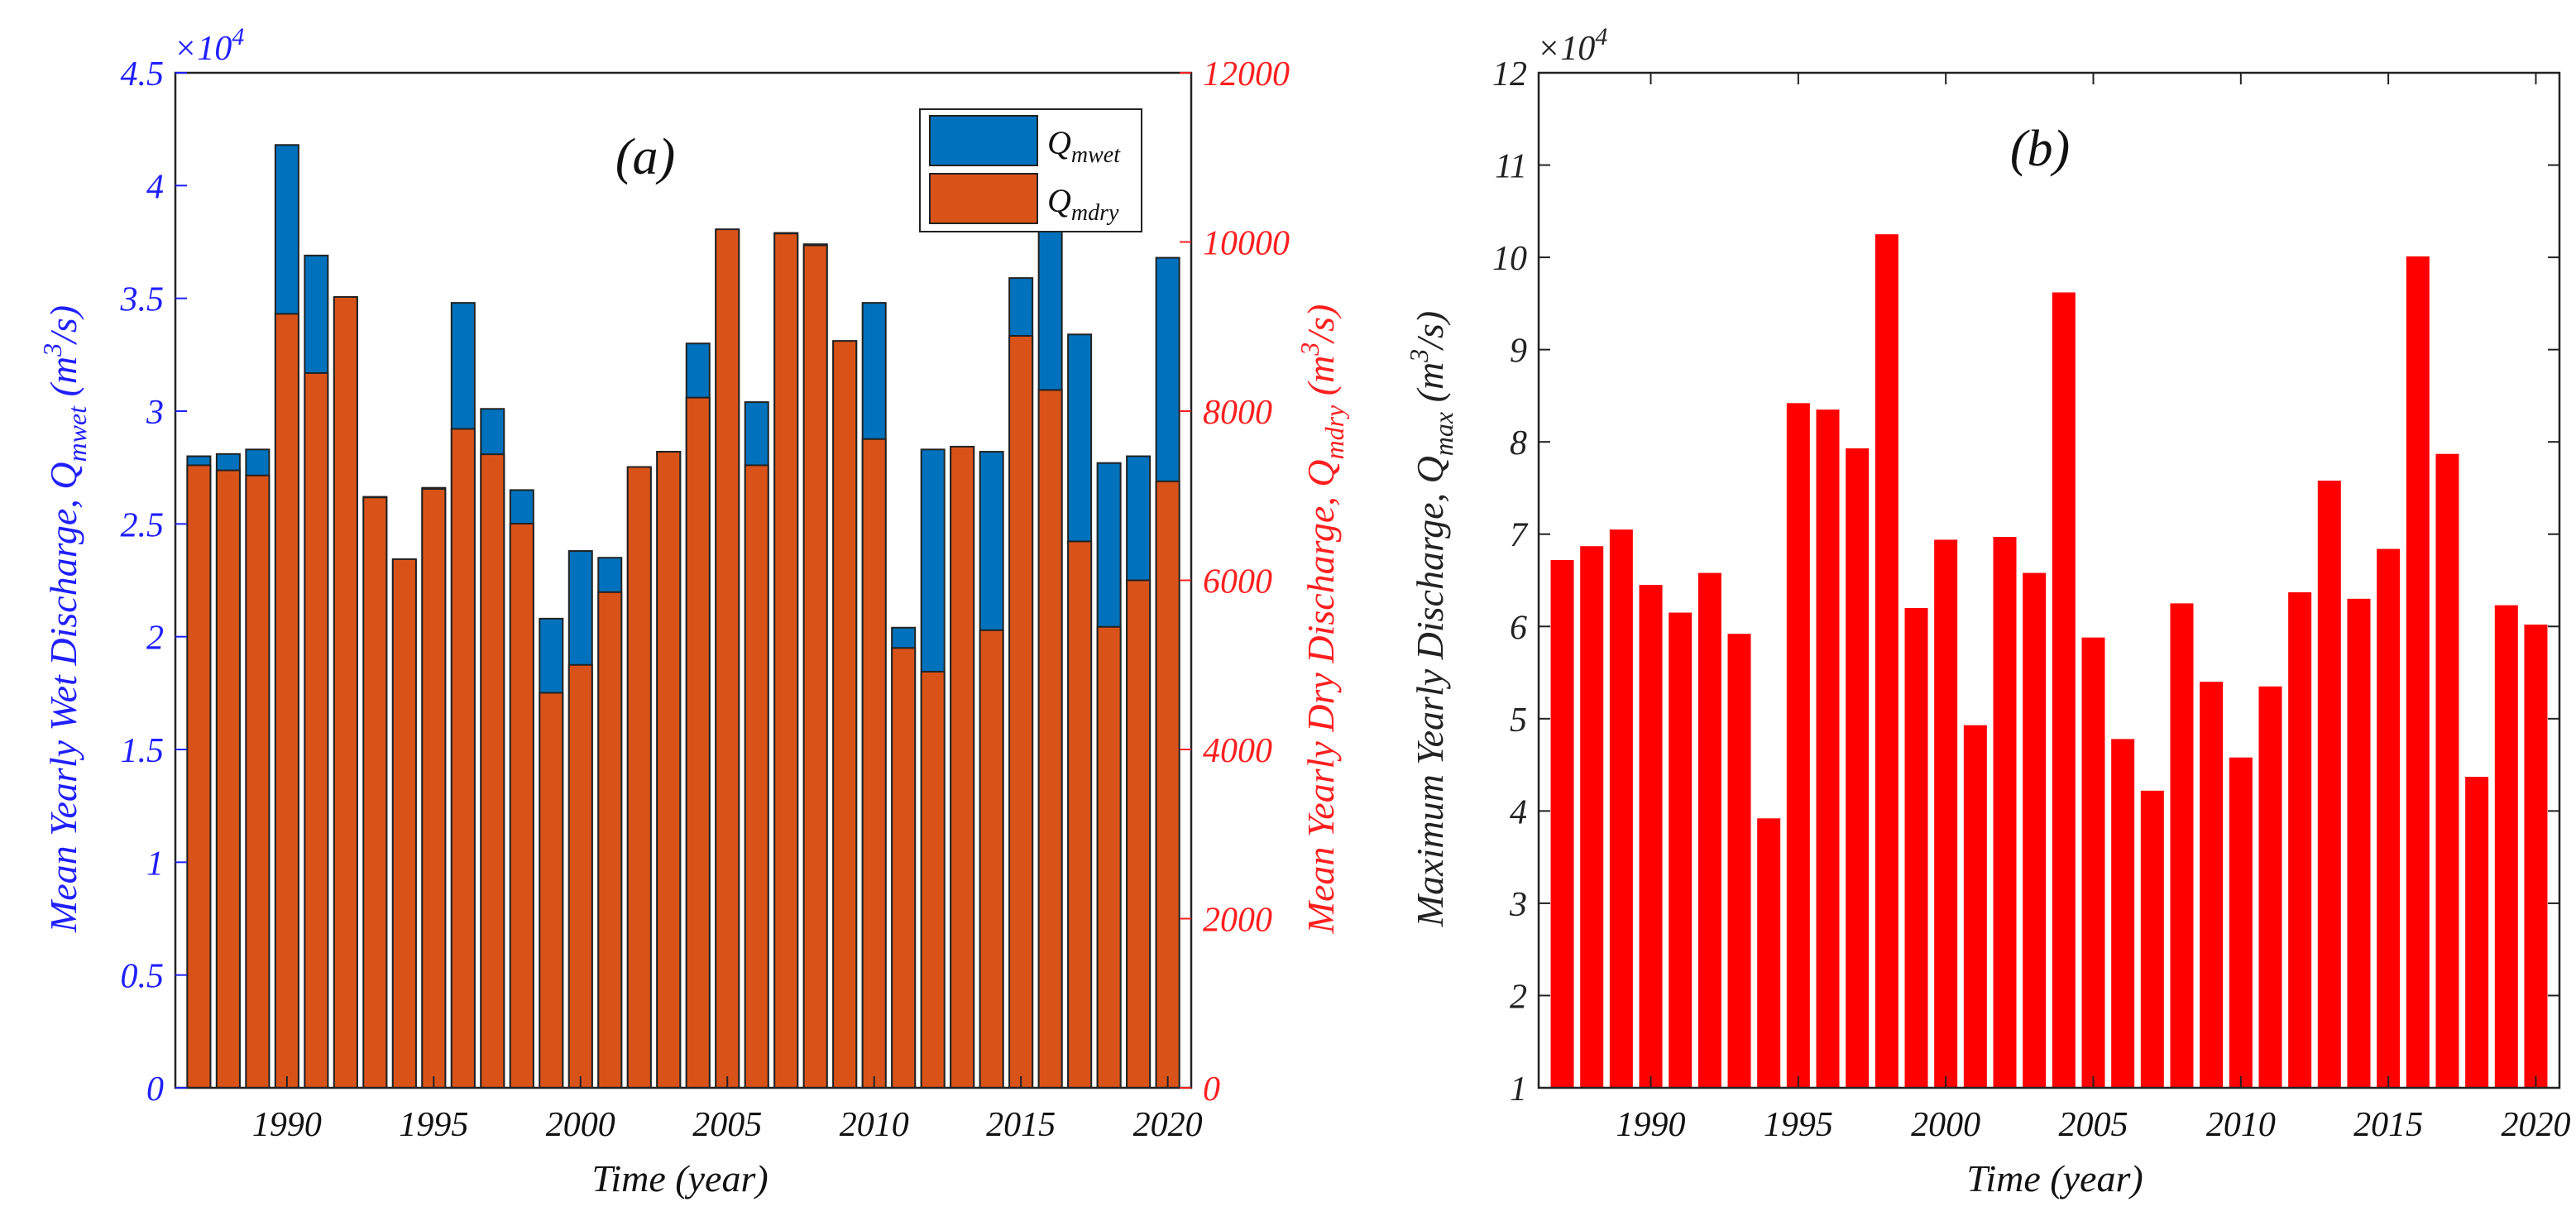  I want to click on a-left-tick-label: 1.5, so click(143, 751).